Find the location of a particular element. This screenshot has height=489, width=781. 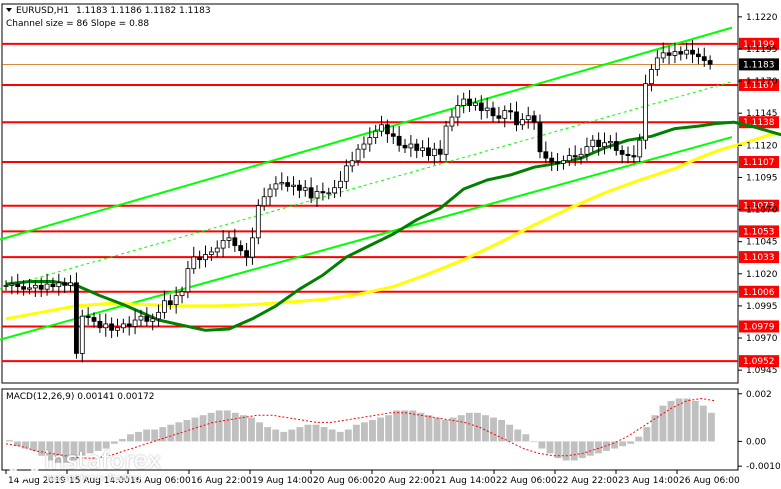

macd-tick-label: -0.00104 is located at coordinates (763, 467).